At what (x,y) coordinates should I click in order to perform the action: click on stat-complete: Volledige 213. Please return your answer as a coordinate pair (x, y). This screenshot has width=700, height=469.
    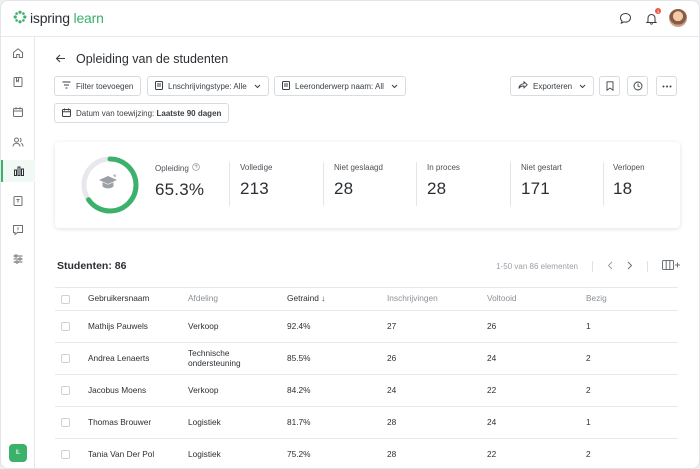
    Looking at the image, I should click on (256, 184).